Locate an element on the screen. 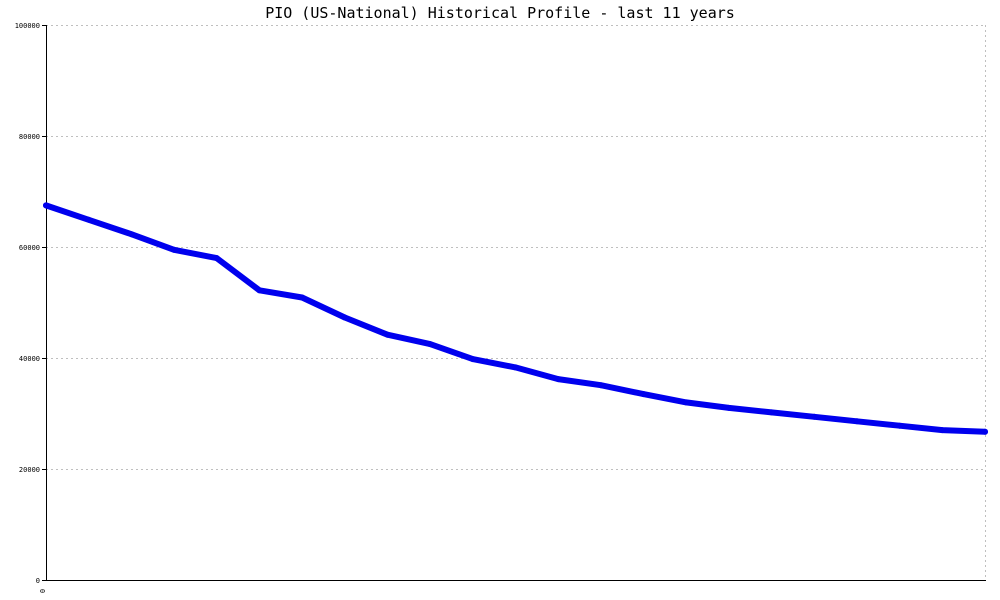 This screenshot has height=600, width=1000. y-tick-label: 100000 is located at coordinates (27, 26).